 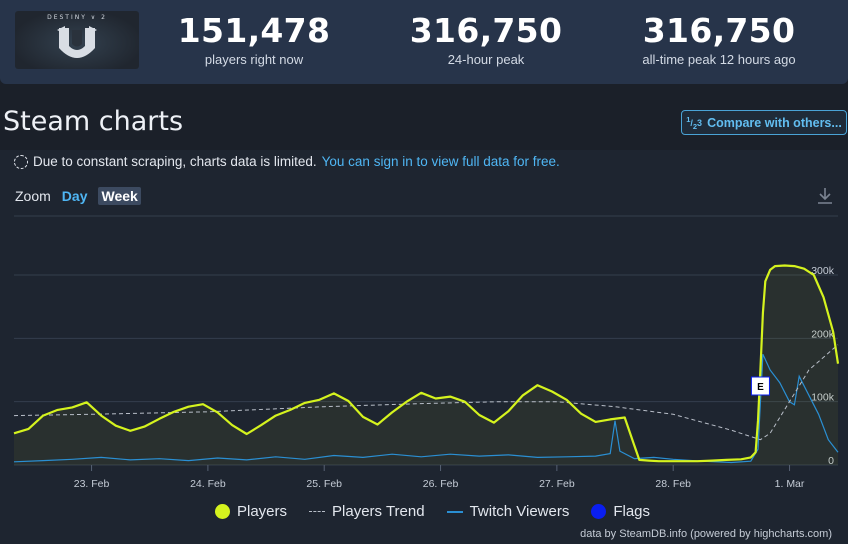 I want to click on flag-box, so click(x=760, y=386).